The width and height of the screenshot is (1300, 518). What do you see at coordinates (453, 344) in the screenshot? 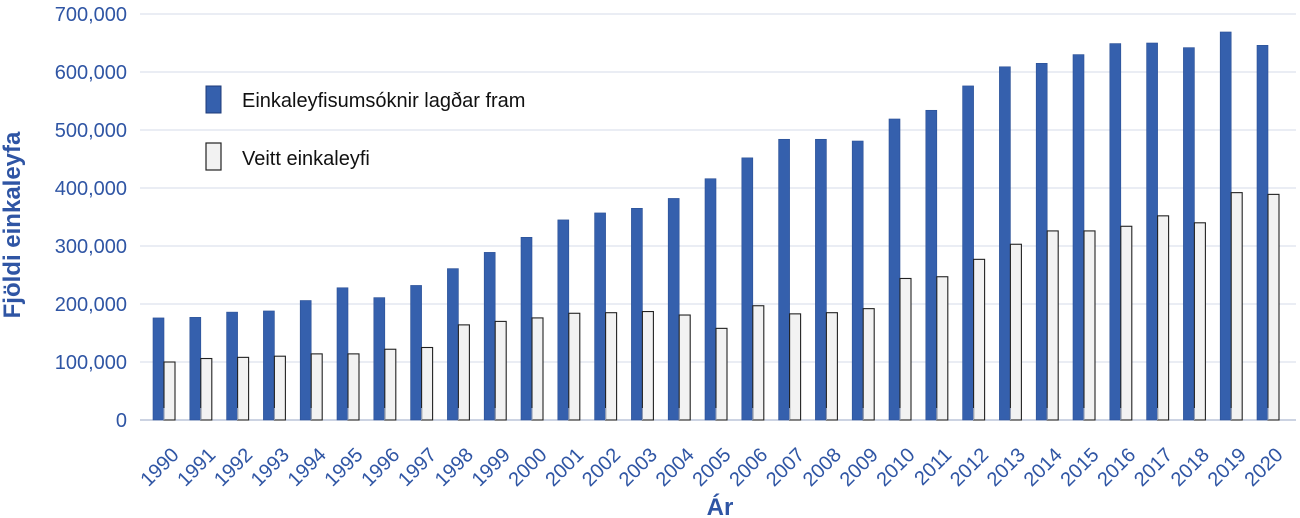
I see `bar-applications-1998` at bounding box center [453, 344].